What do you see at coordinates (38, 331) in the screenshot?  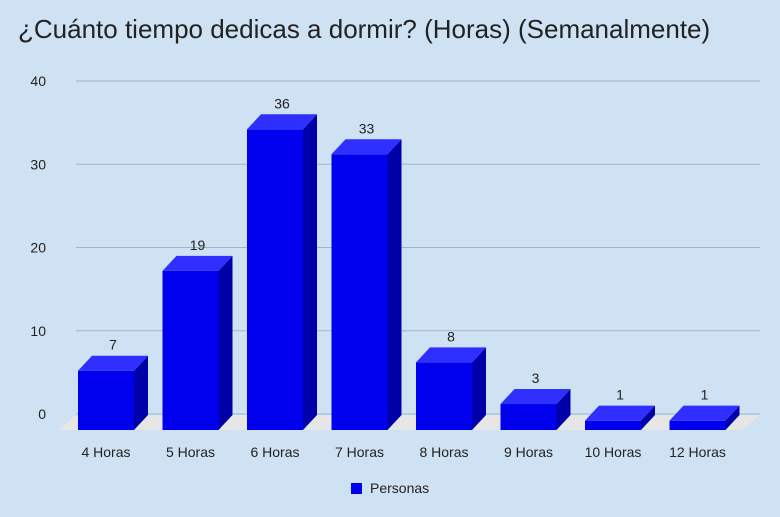 I see `y-tick-label: 10` at bounding box center [38, 331].